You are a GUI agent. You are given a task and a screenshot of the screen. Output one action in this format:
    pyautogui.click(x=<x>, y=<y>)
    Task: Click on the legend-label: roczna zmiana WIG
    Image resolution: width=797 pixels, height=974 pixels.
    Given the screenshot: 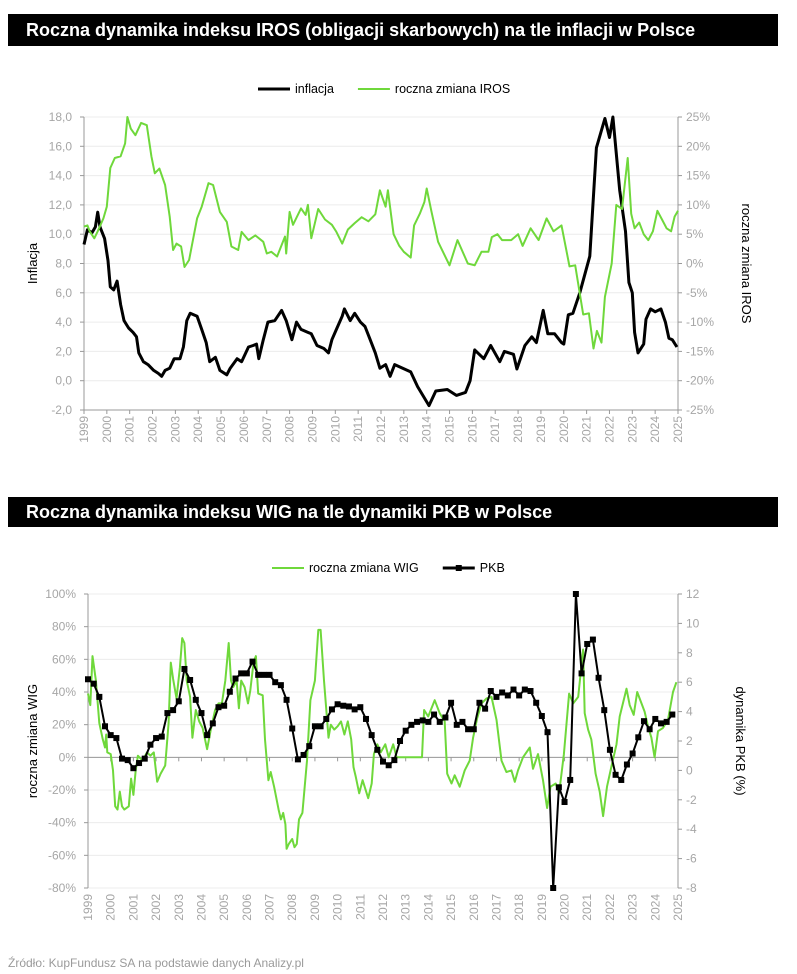 What is the action you would take?
    pyautogui.click(x=364, y=568)
    